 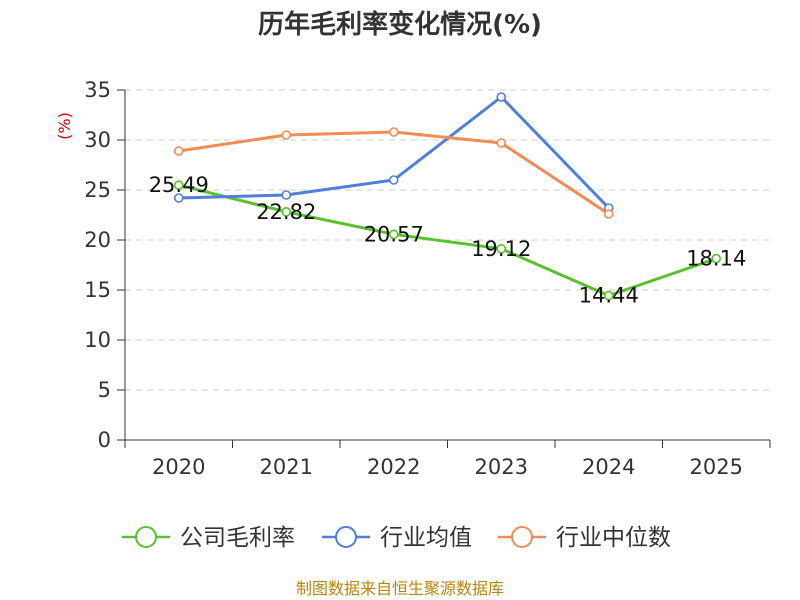 I want to click on y-tick-label-15: 15, so click(x=97, y=290).